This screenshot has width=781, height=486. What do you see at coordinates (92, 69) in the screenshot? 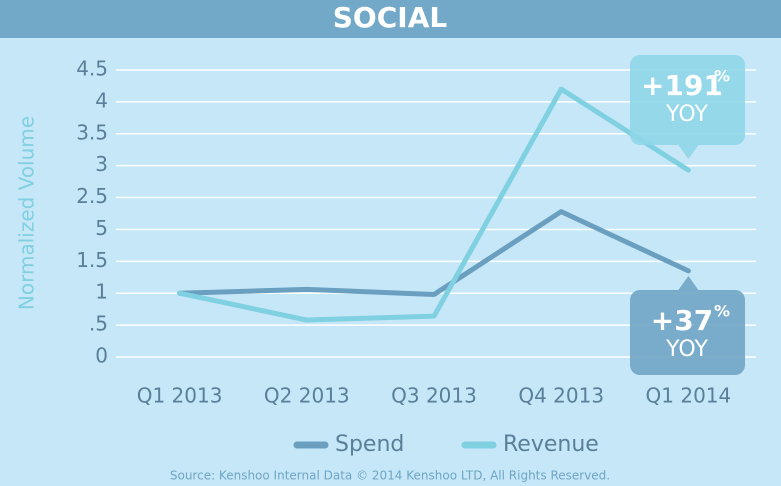
I see `y-tick-label: 4.5` at bounding box center [92, 69].